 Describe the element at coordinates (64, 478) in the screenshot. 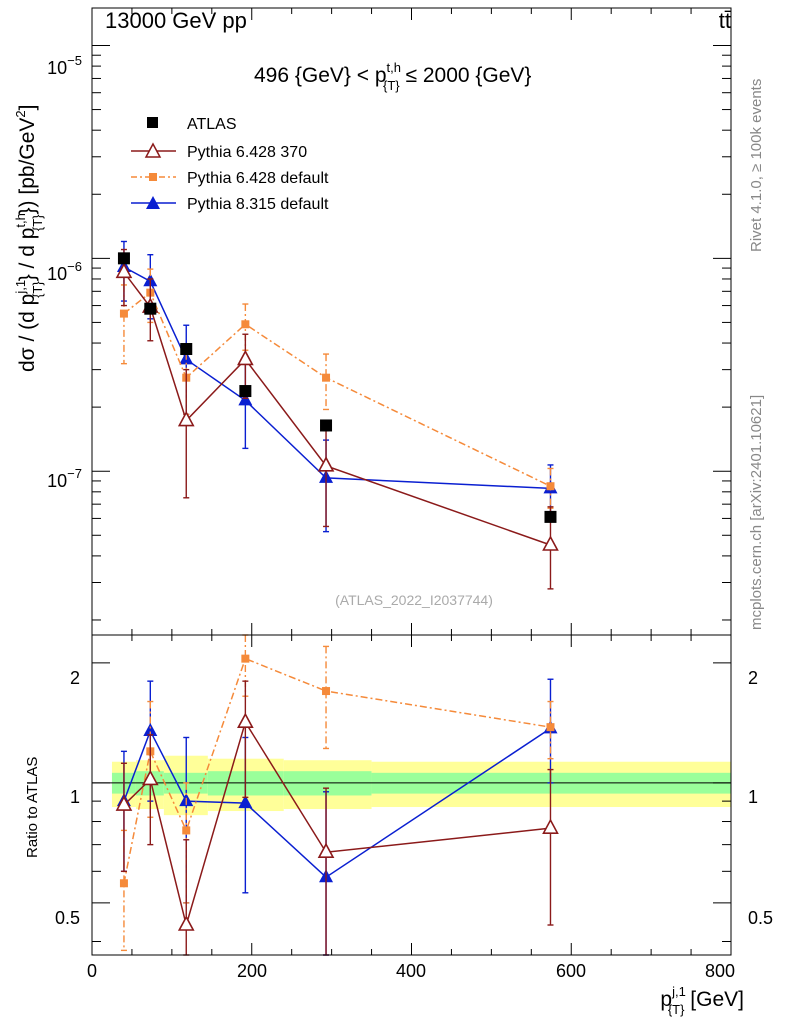

I see `y-tick-label: 10⁻⁷` at that location.